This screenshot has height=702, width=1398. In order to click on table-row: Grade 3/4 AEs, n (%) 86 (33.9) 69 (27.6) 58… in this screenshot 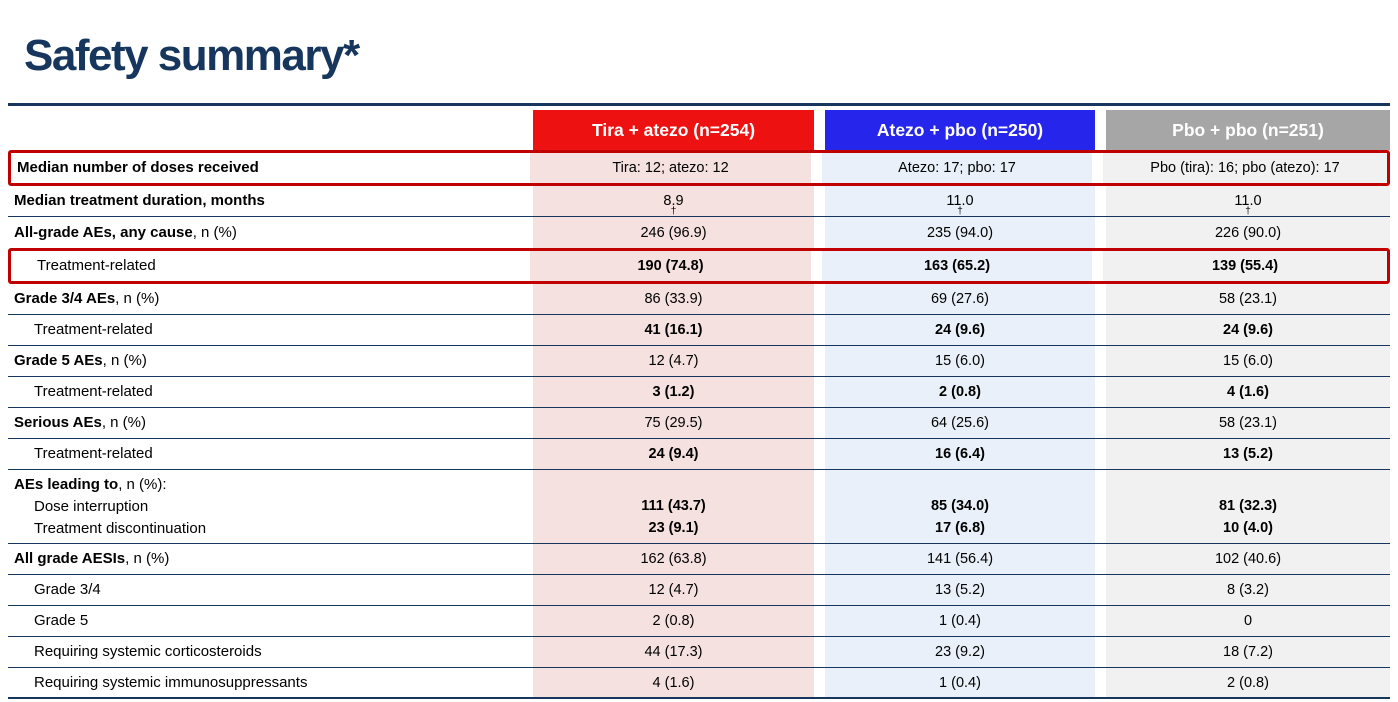, I will do `click(699, 299)`.